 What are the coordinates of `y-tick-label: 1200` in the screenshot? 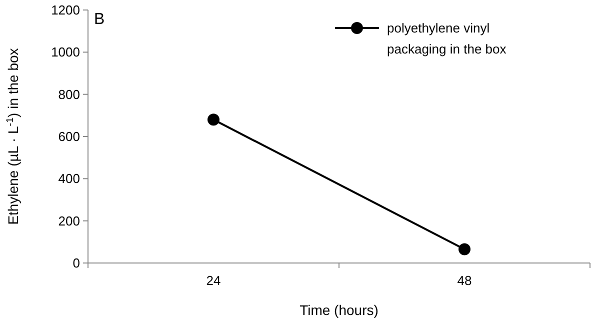 It's located at (65, 10).